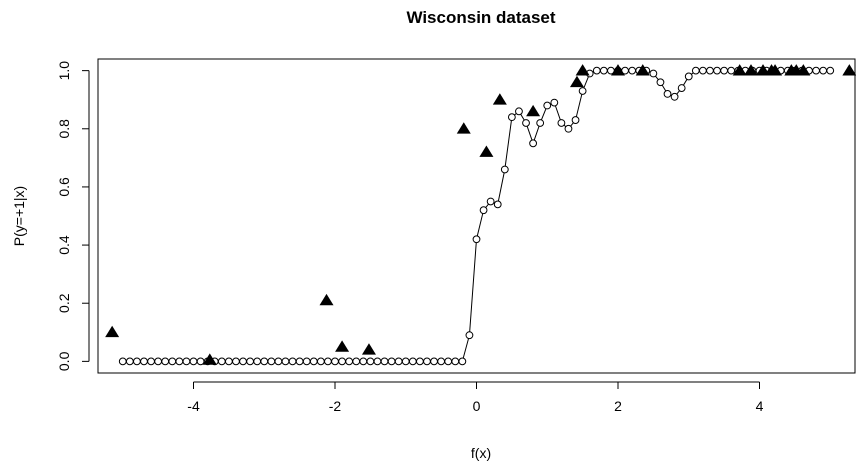  Describe the element at coordinates (19, 216) in the screenshot. I see `y-axis-label: P(y=+1|x)` at that location.